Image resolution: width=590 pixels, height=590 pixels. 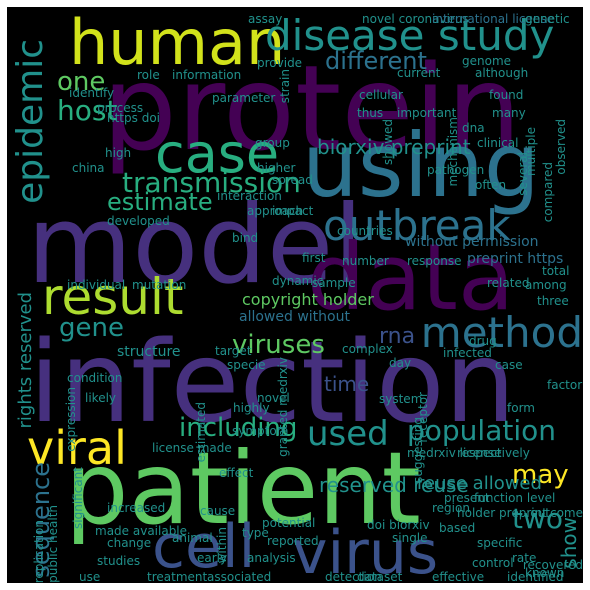 What do you see at coordinates (501, 332) in the screenshot?
I see `word-cloud-word: method` at bounding box center [501, 332].